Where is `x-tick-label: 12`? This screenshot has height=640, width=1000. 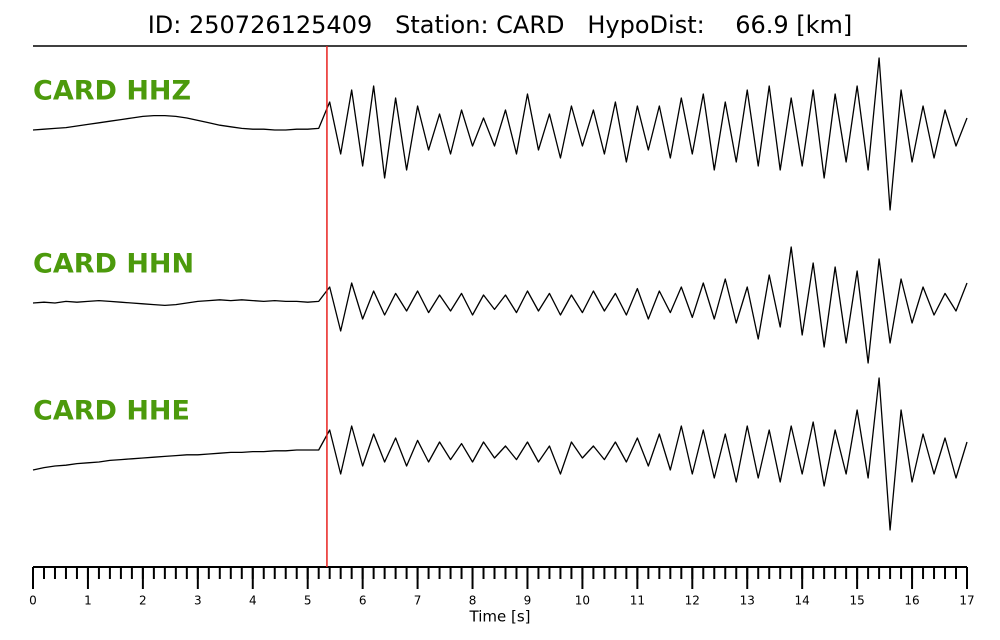
x-tick-label: 12 is located at coordinates (692, 601).